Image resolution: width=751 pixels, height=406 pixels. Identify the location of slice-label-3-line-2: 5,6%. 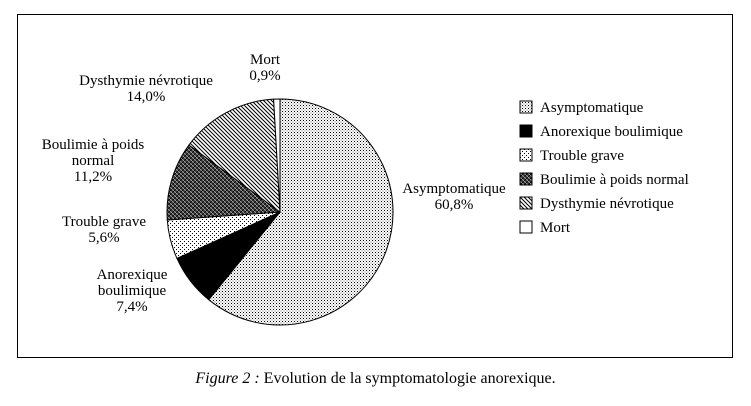
(103, 238).